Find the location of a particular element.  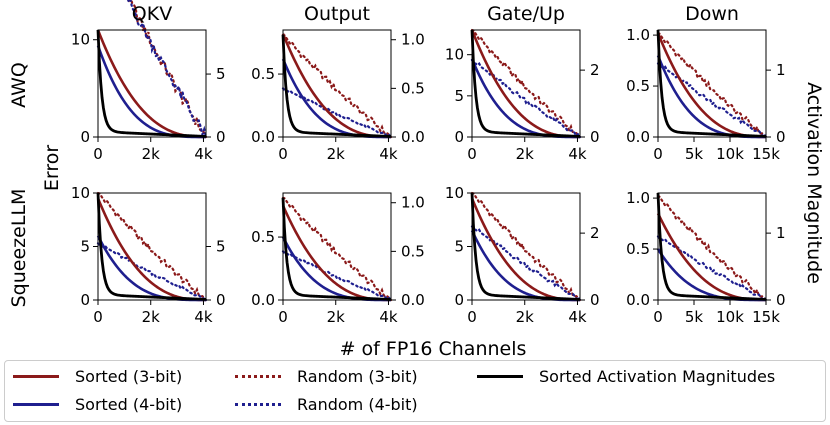

x-tick-label-squeezellm-3-2: 4k is located at coordinates (577, 317).